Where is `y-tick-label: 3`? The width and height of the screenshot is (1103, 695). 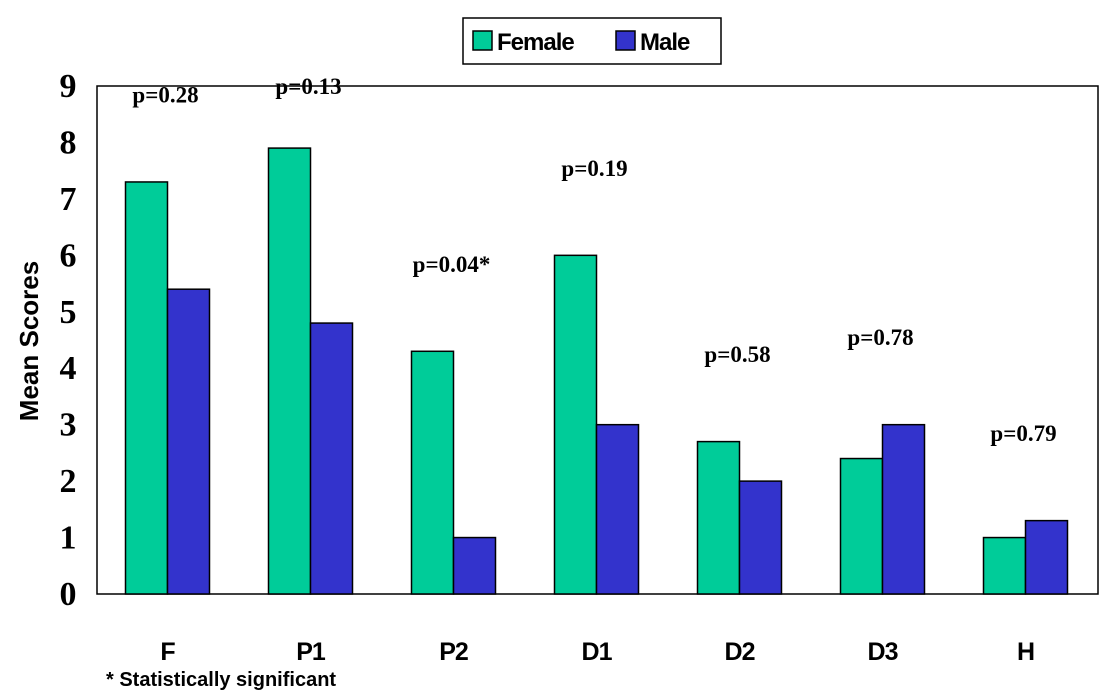 y-tick-label: 3 is located at coordinates (68, 425).